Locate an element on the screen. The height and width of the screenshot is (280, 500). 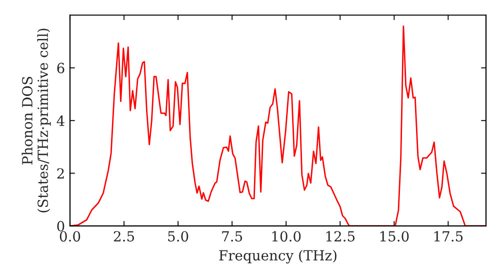
y-tick-label: 2 is located at coordinates (60, 173).